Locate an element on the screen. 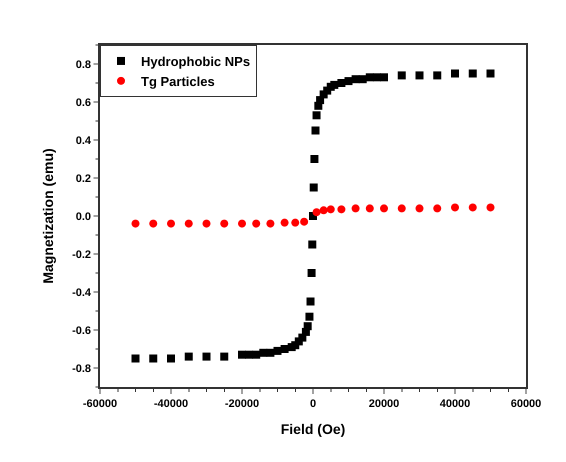 The width and height of the screenshot is (566, 462). y-tick-label: 0.4 is located at coordinates (84, 140).